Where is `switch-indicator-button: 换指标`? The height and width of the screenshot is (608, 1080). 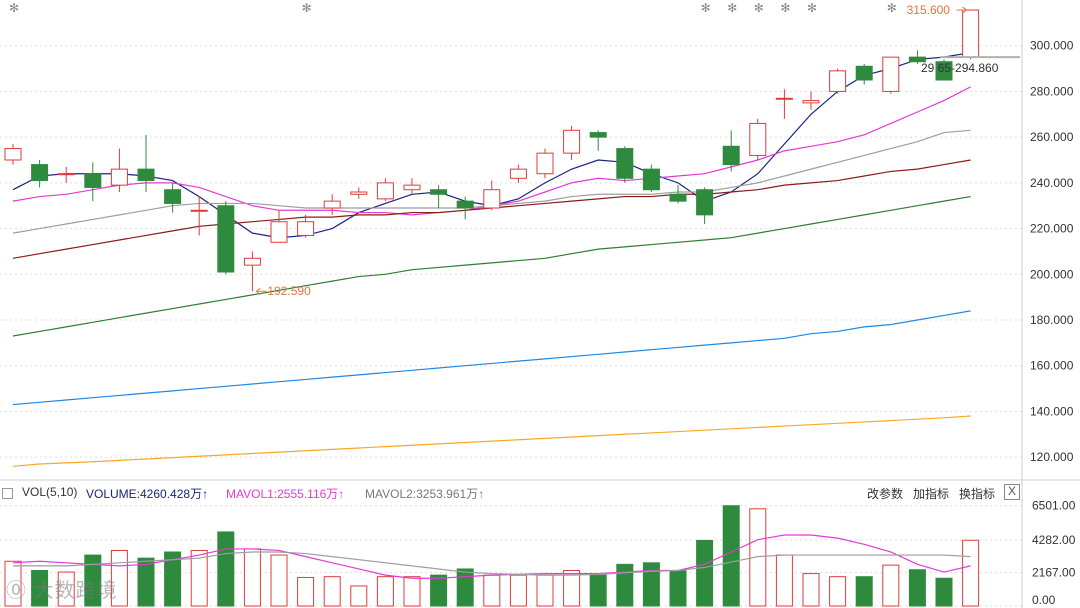 switch-indicator-button: 换指标 is located at coordinates (977, 494).